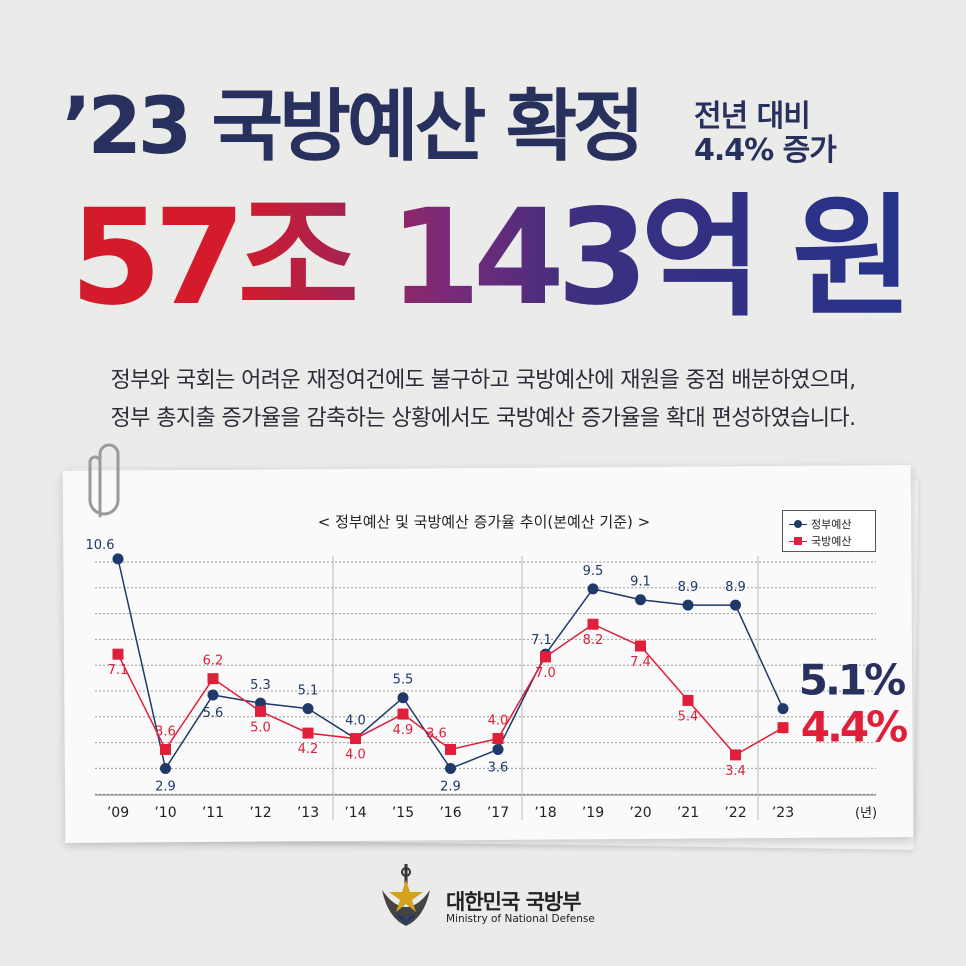  Describe the element at coordinates (545, 673) in the screenshot. I see `data-label-defense: 7.0` at that location.